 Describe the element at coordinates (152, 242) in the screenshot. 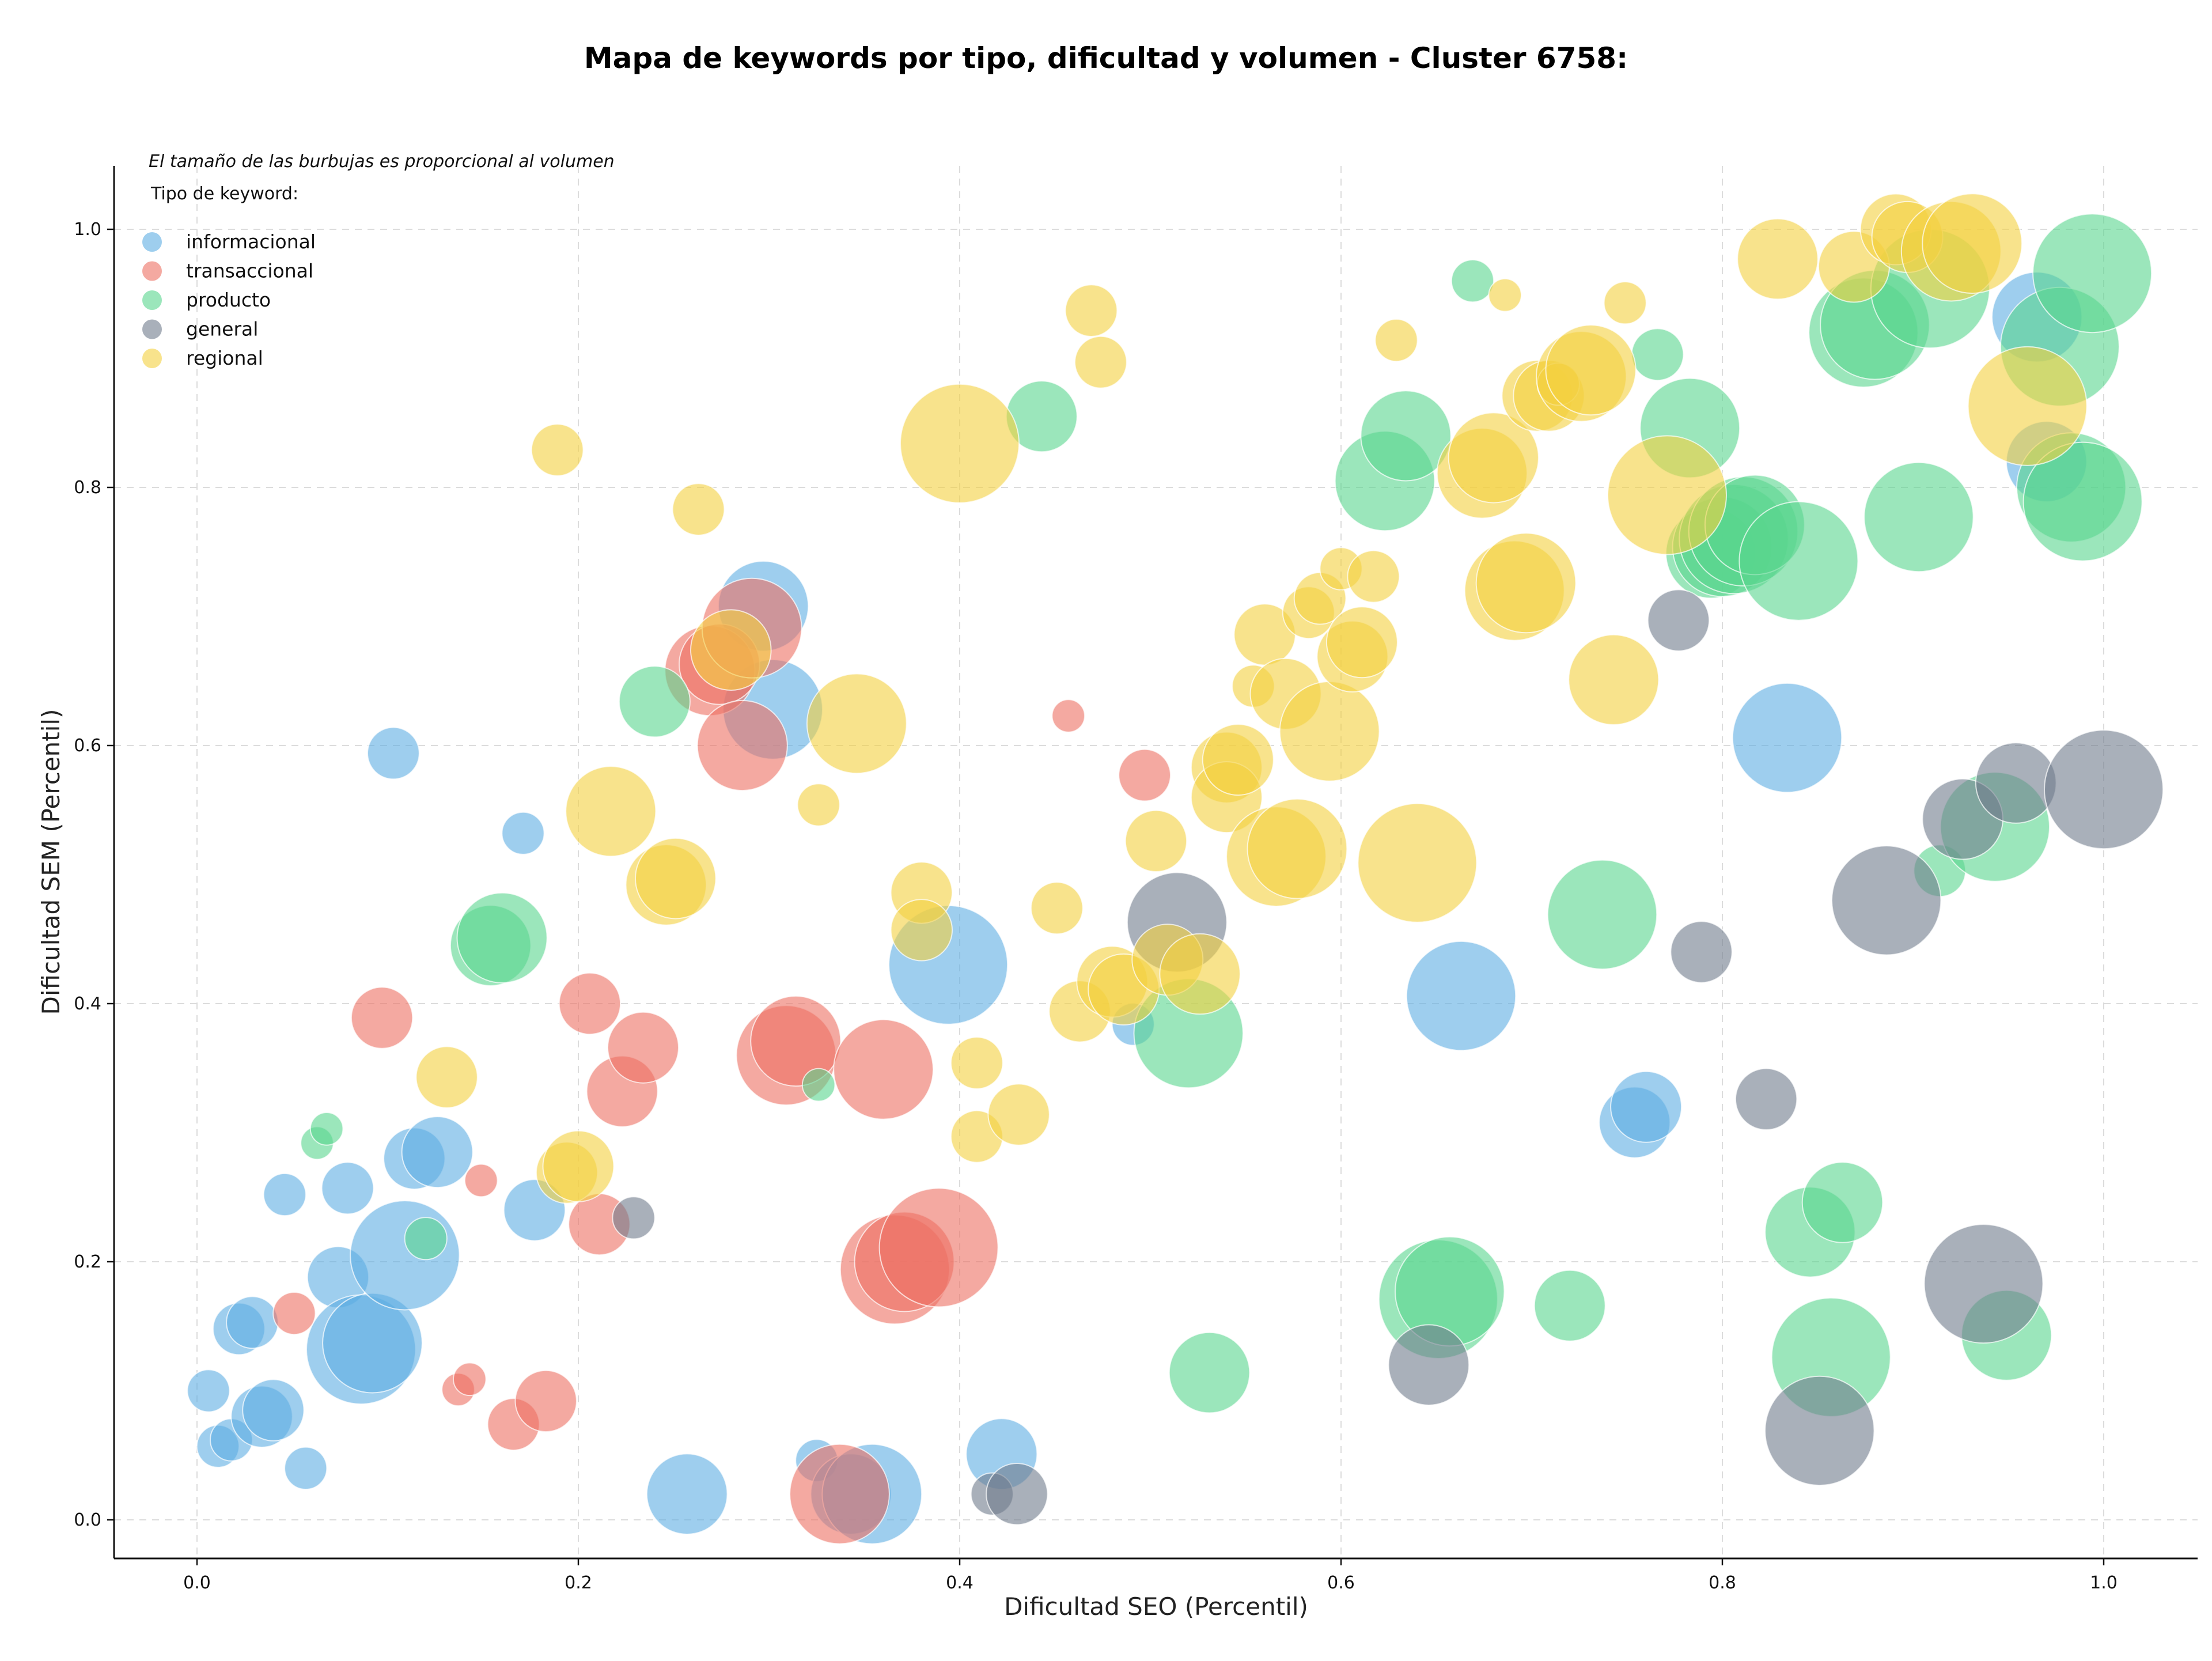

I see `legend-marker-informacional` at that location.